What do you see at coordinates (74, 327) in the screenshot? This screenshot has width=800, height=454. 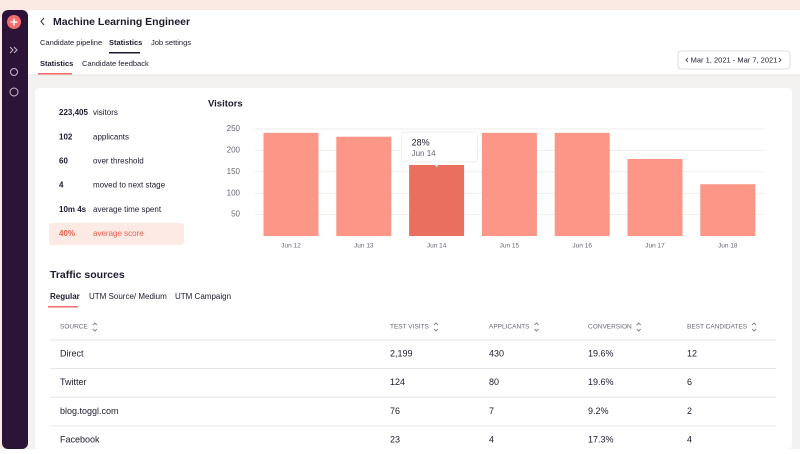 I see `column-header: SOURCE` at bounding box center [74, 327].